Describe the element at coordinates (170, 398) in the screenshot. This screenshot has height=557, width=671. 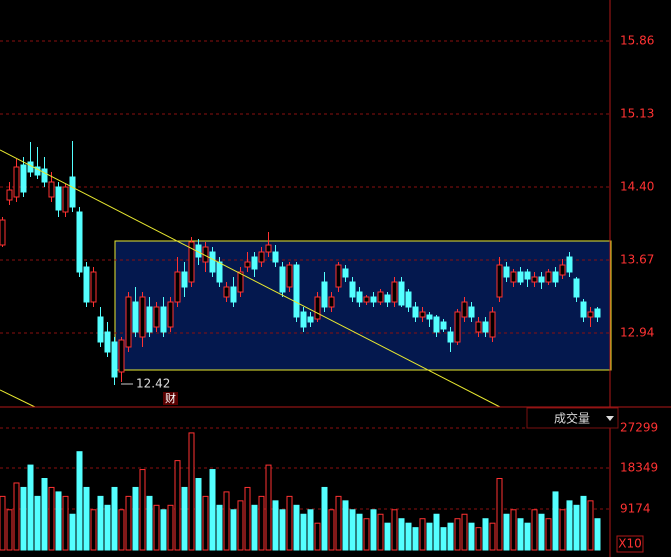
I see `event-marker-box` at that location.